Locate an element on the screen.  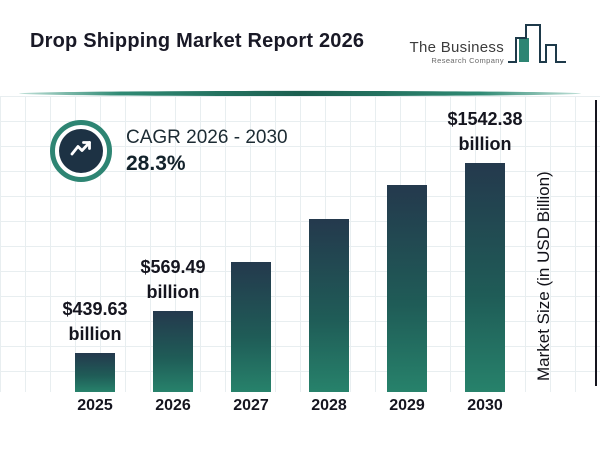
bar-value-label-2030: $1542.38 billion is located at coordinates (484, 132).